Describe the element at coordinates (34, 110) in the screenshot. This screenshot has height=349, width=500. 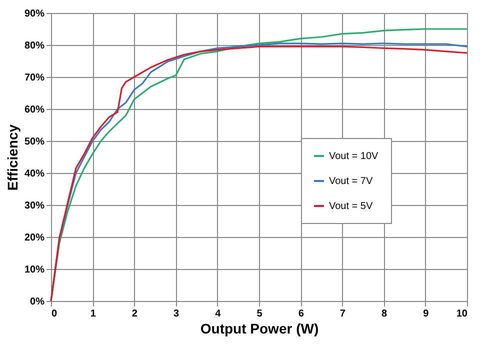
I see `y-tick-label: 60%` at that location.